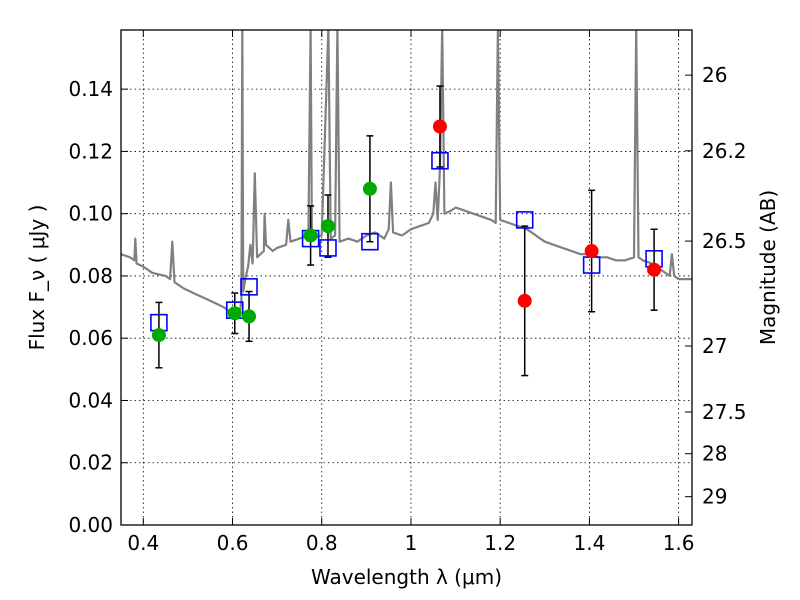 Image resolution: width=800 pixels, height=600 pixels. What do you see at coordinates (143, 543) in the screenshot?
I see `x-tick-label: 0.4` at bounding box center [143, 543].